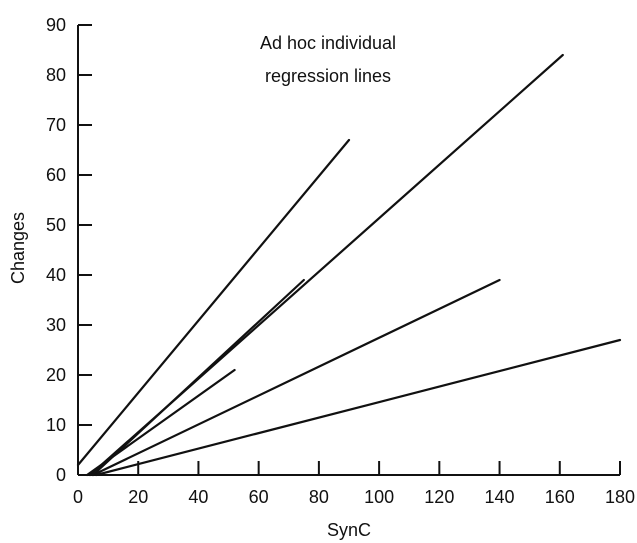 The width and height of the screenshot is (637, 543). Describe the element at coordinates (439, 497) in the screenshot. I see `x-tick-label-120: 120` at that location.